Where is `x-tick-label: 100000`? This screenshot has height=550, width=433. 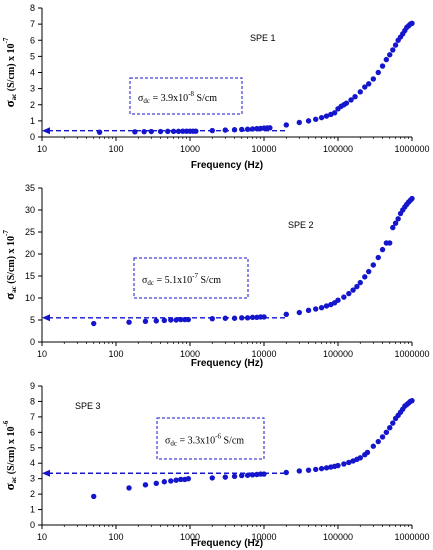
x-tick-label: 100000 is located at coordinates (338, 149).